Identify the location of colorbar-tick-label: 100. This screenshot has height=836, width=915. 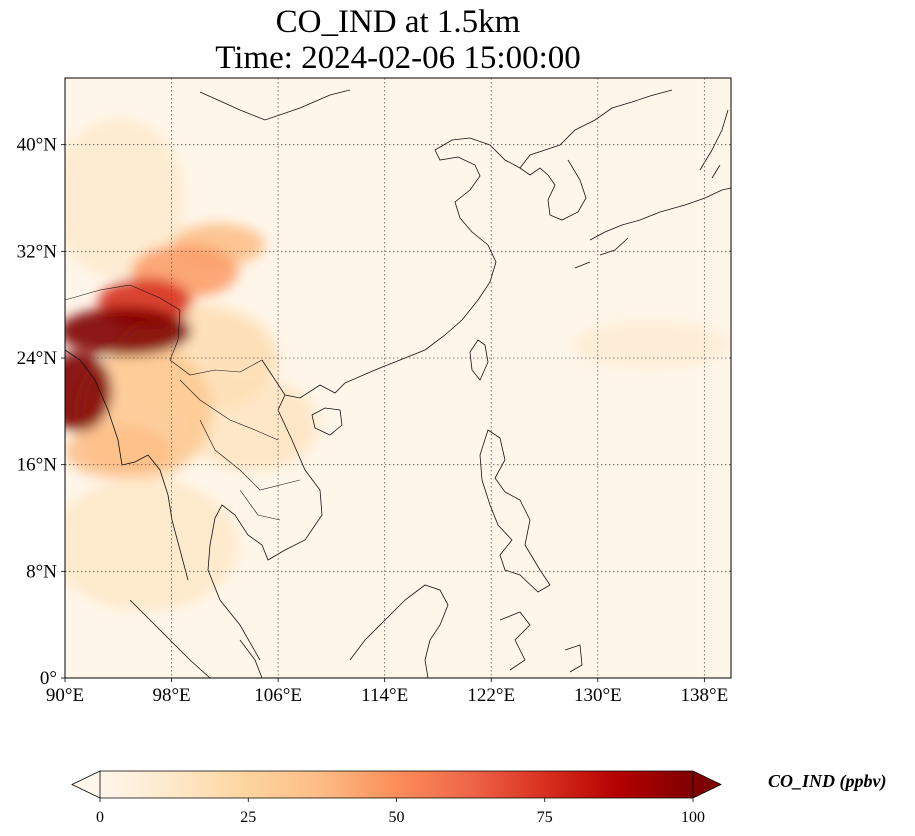
(693, 817).